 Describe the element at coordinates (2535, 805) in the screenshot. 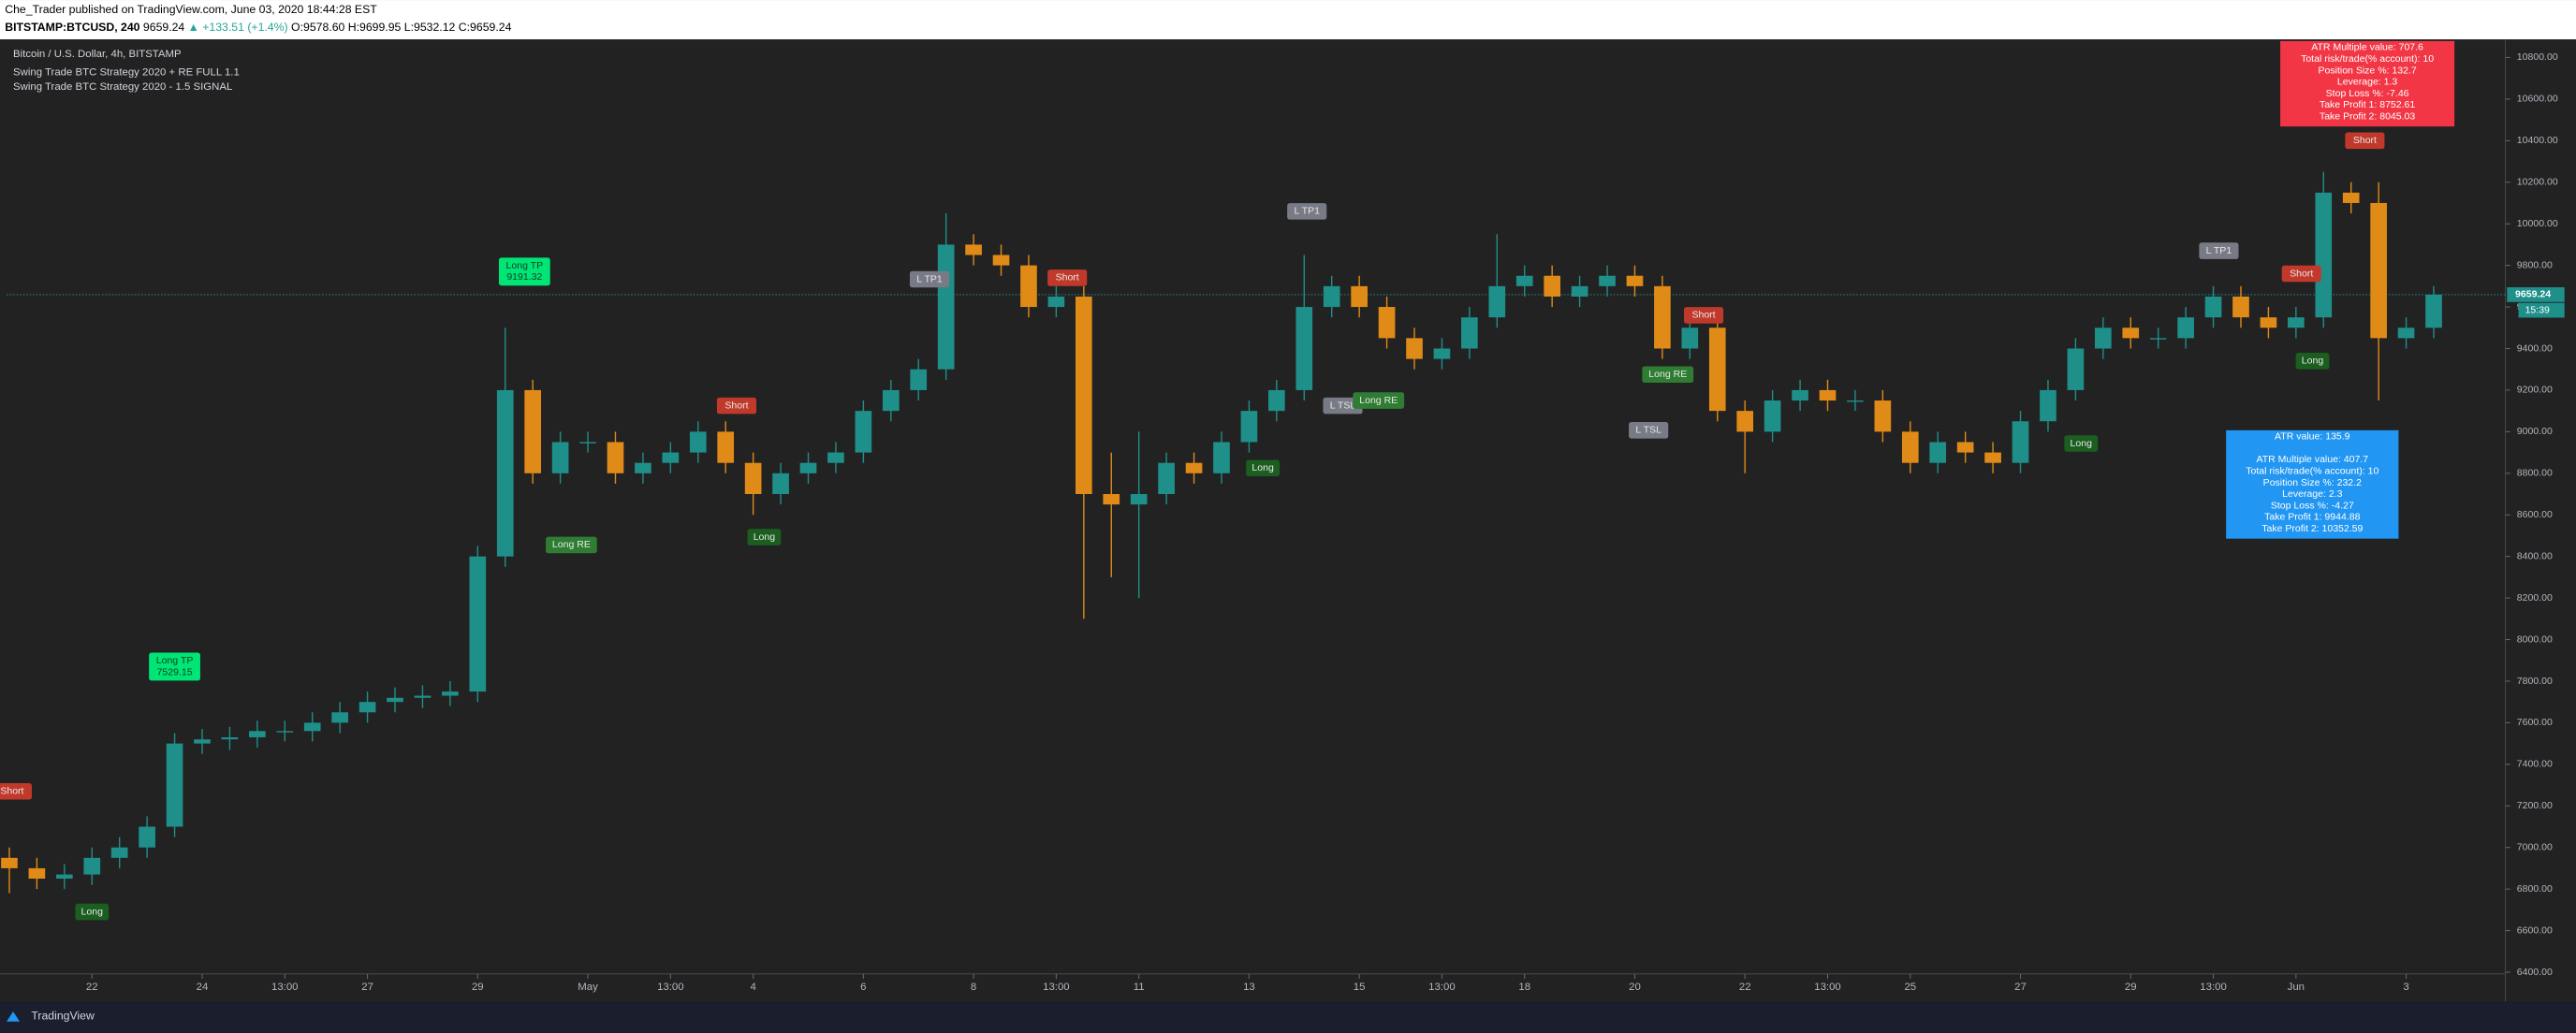

I see `y-tick-label: 7200.00` at that location.